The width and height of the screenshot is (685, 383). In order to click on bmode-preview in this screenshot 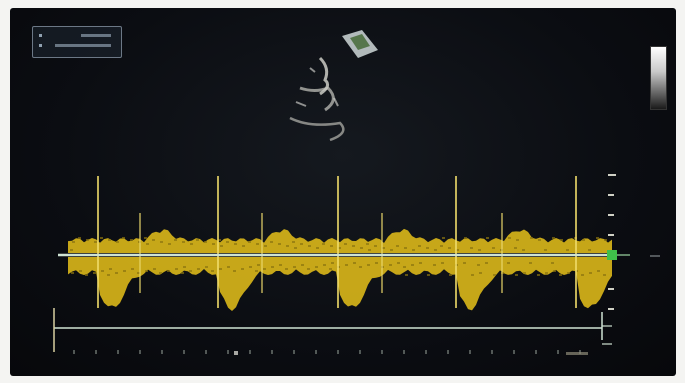, I will do `click(333, 86)`.